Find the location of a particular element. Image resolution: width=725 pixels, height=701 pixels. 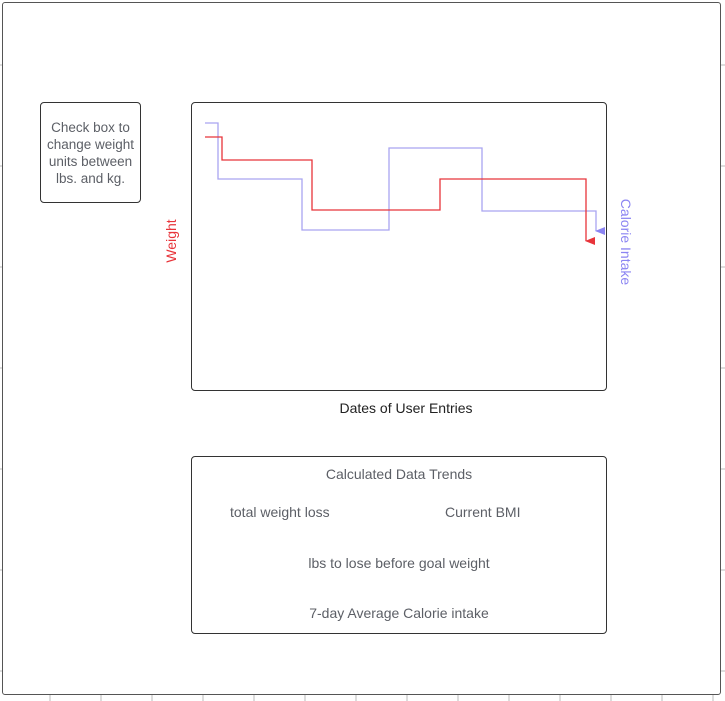

x-axis-label: Dates of User Entries is located at coordinates (406, 408).